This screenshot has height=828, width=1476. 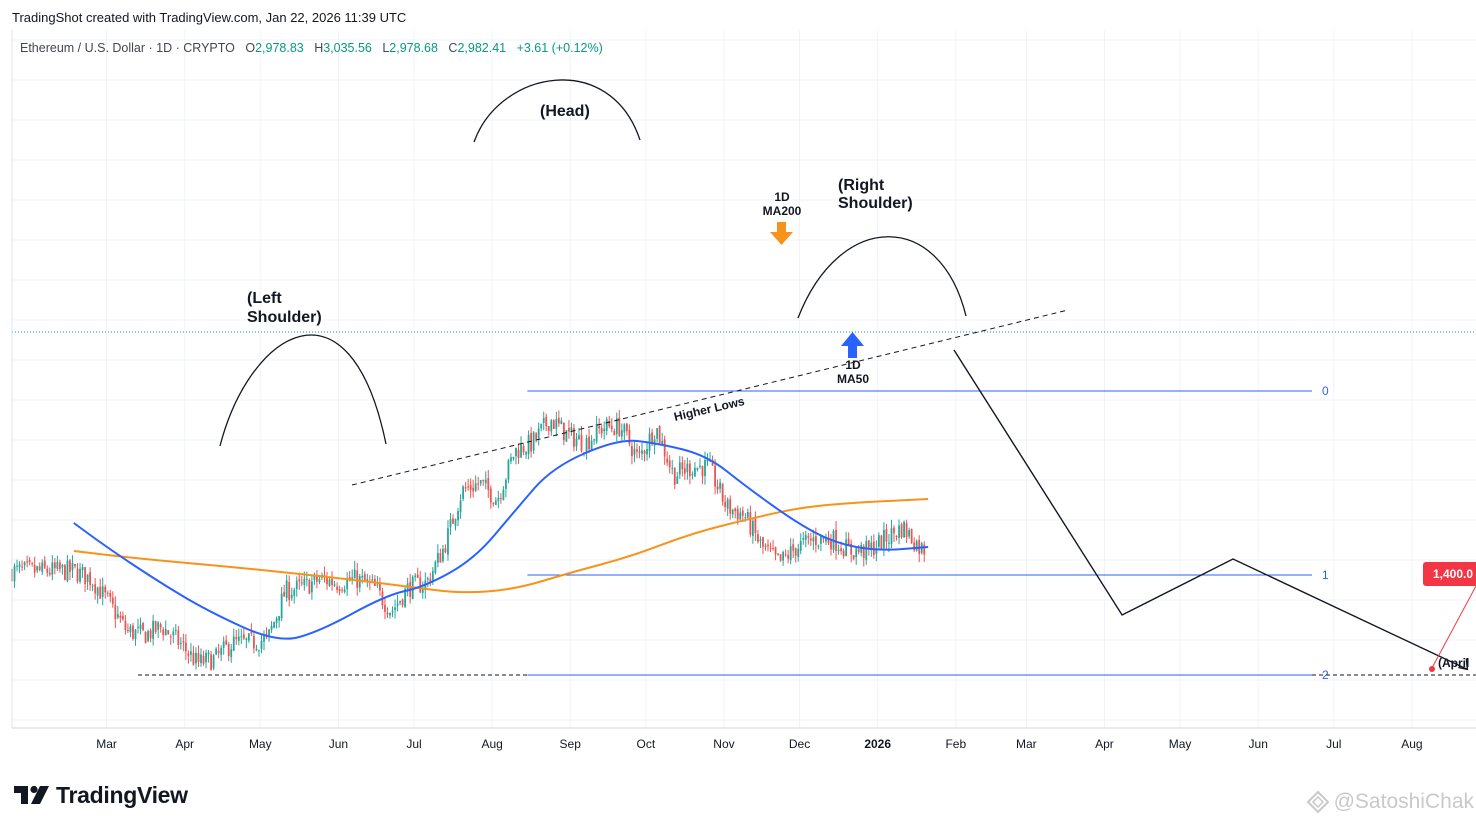 I want to click on left-shoulder-label-line2: Shoulder), so click(x=284, y=317).